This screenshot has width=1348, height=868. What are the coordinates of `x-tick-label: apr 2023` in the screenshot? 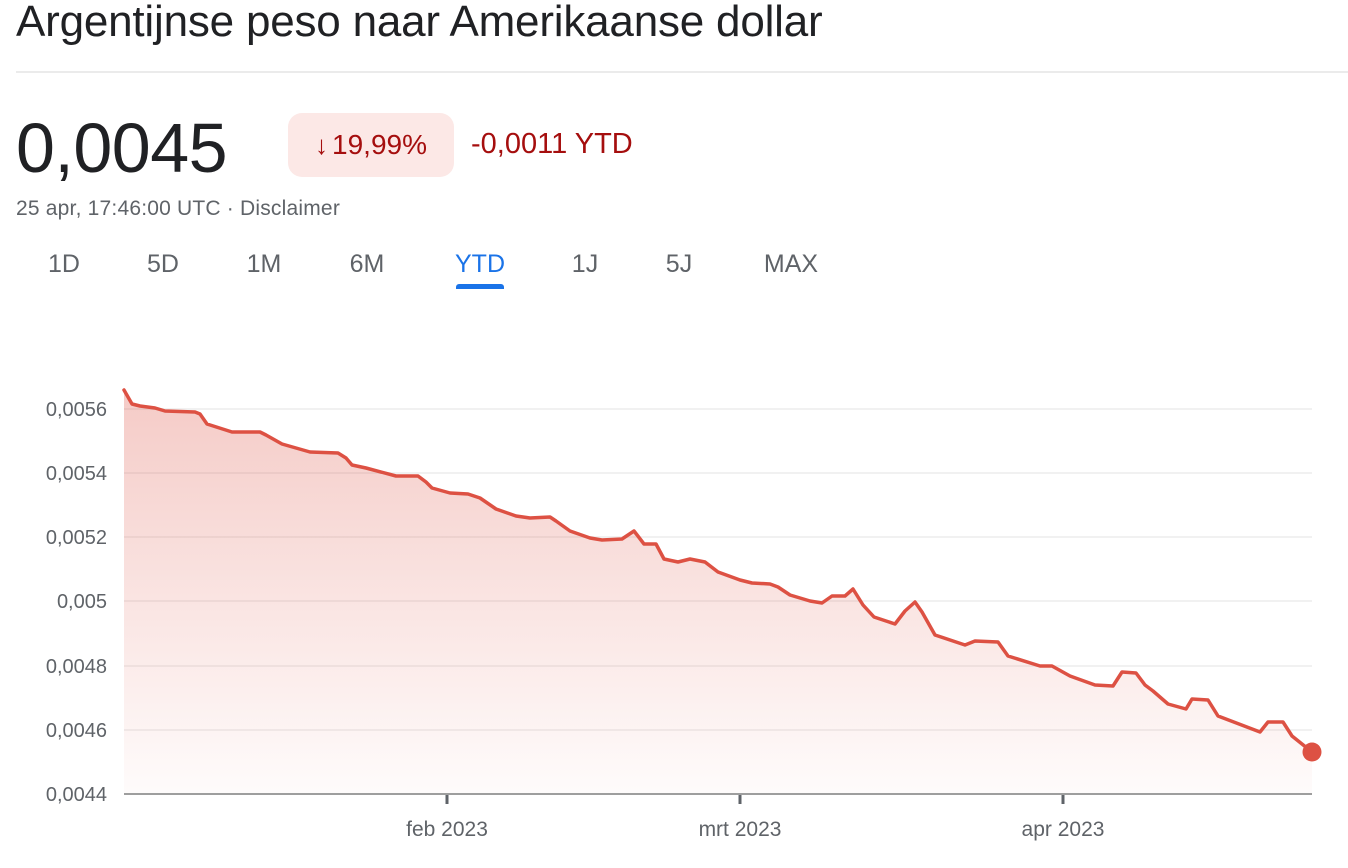 It's located at (1063, 829).